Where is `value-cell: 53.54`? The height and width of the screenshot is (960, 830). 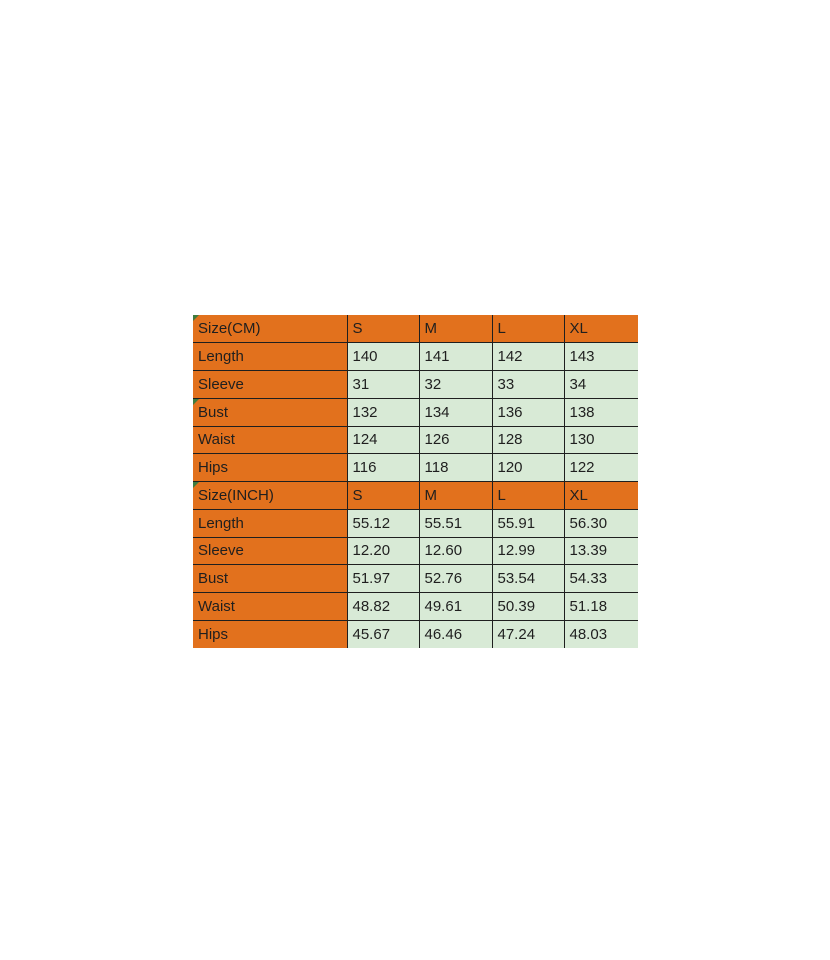
value-cell: 53.54 is located at coordinates (528, 578).